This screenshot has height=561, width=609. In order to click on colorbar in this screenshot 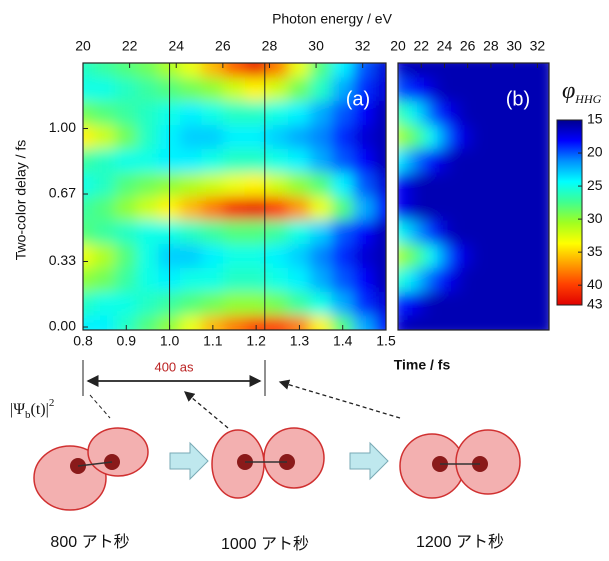, I will do `click(569, 212)`.